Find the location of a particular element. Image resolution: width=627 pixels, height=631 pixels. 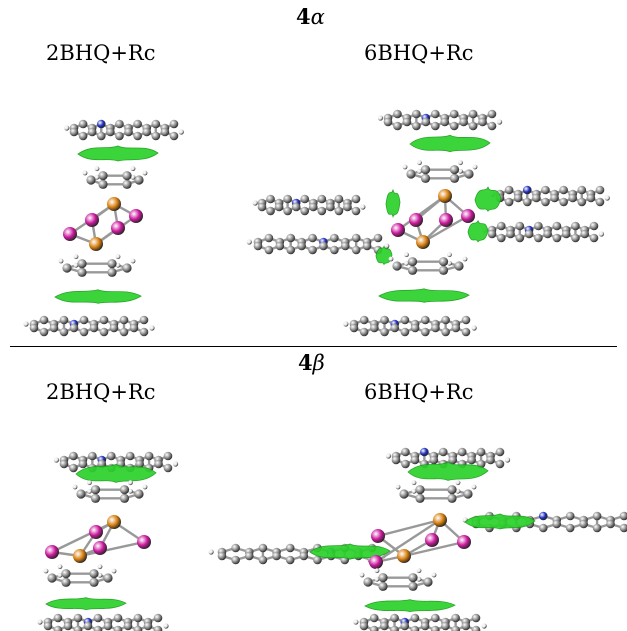

section-heading-alpha: 4α is located at coordinates (310, 16).